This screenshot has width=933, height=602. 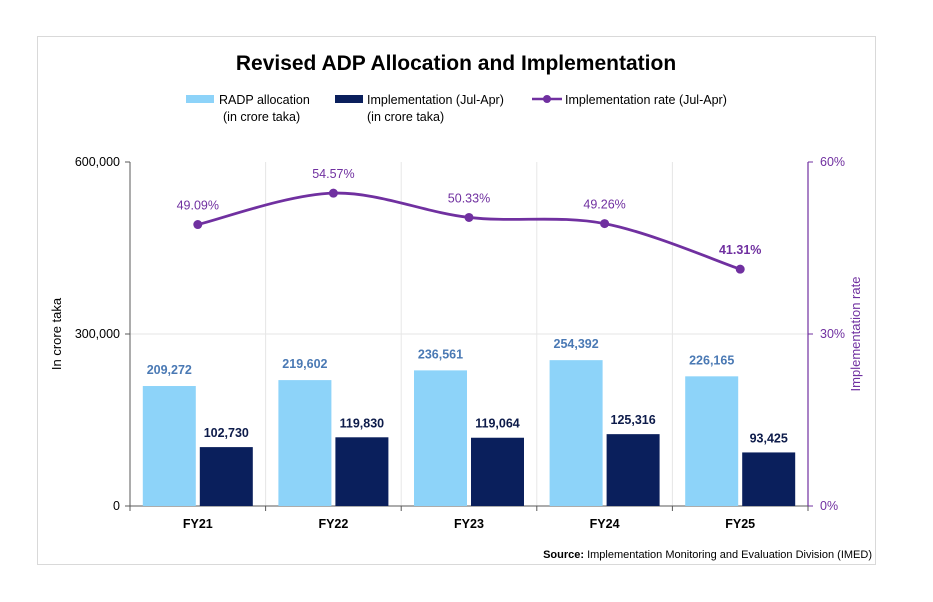 I want to click on y-tick-label: 600,000, so click(x=97, y=162).